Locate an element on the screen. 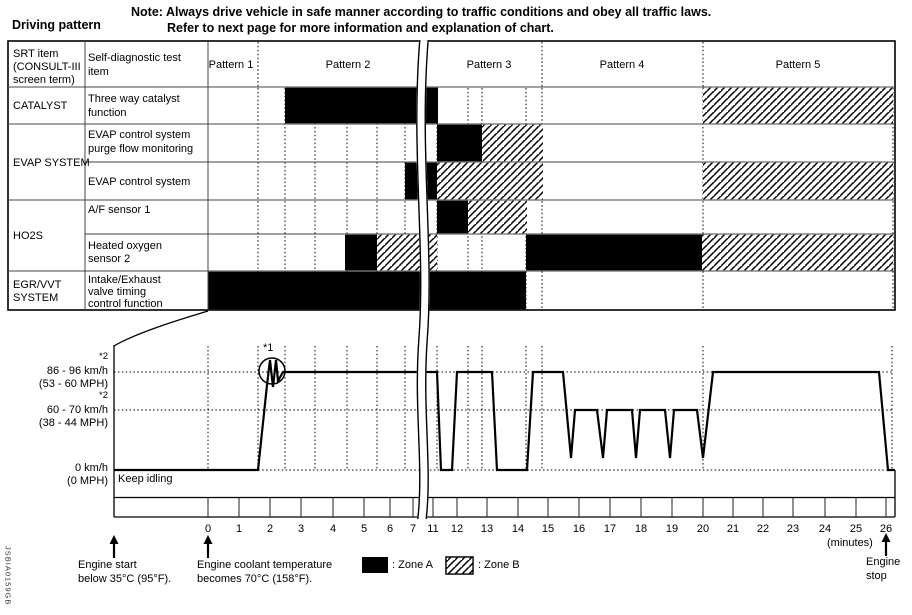  test-item-label: control function is located at coordinates (125, 304).